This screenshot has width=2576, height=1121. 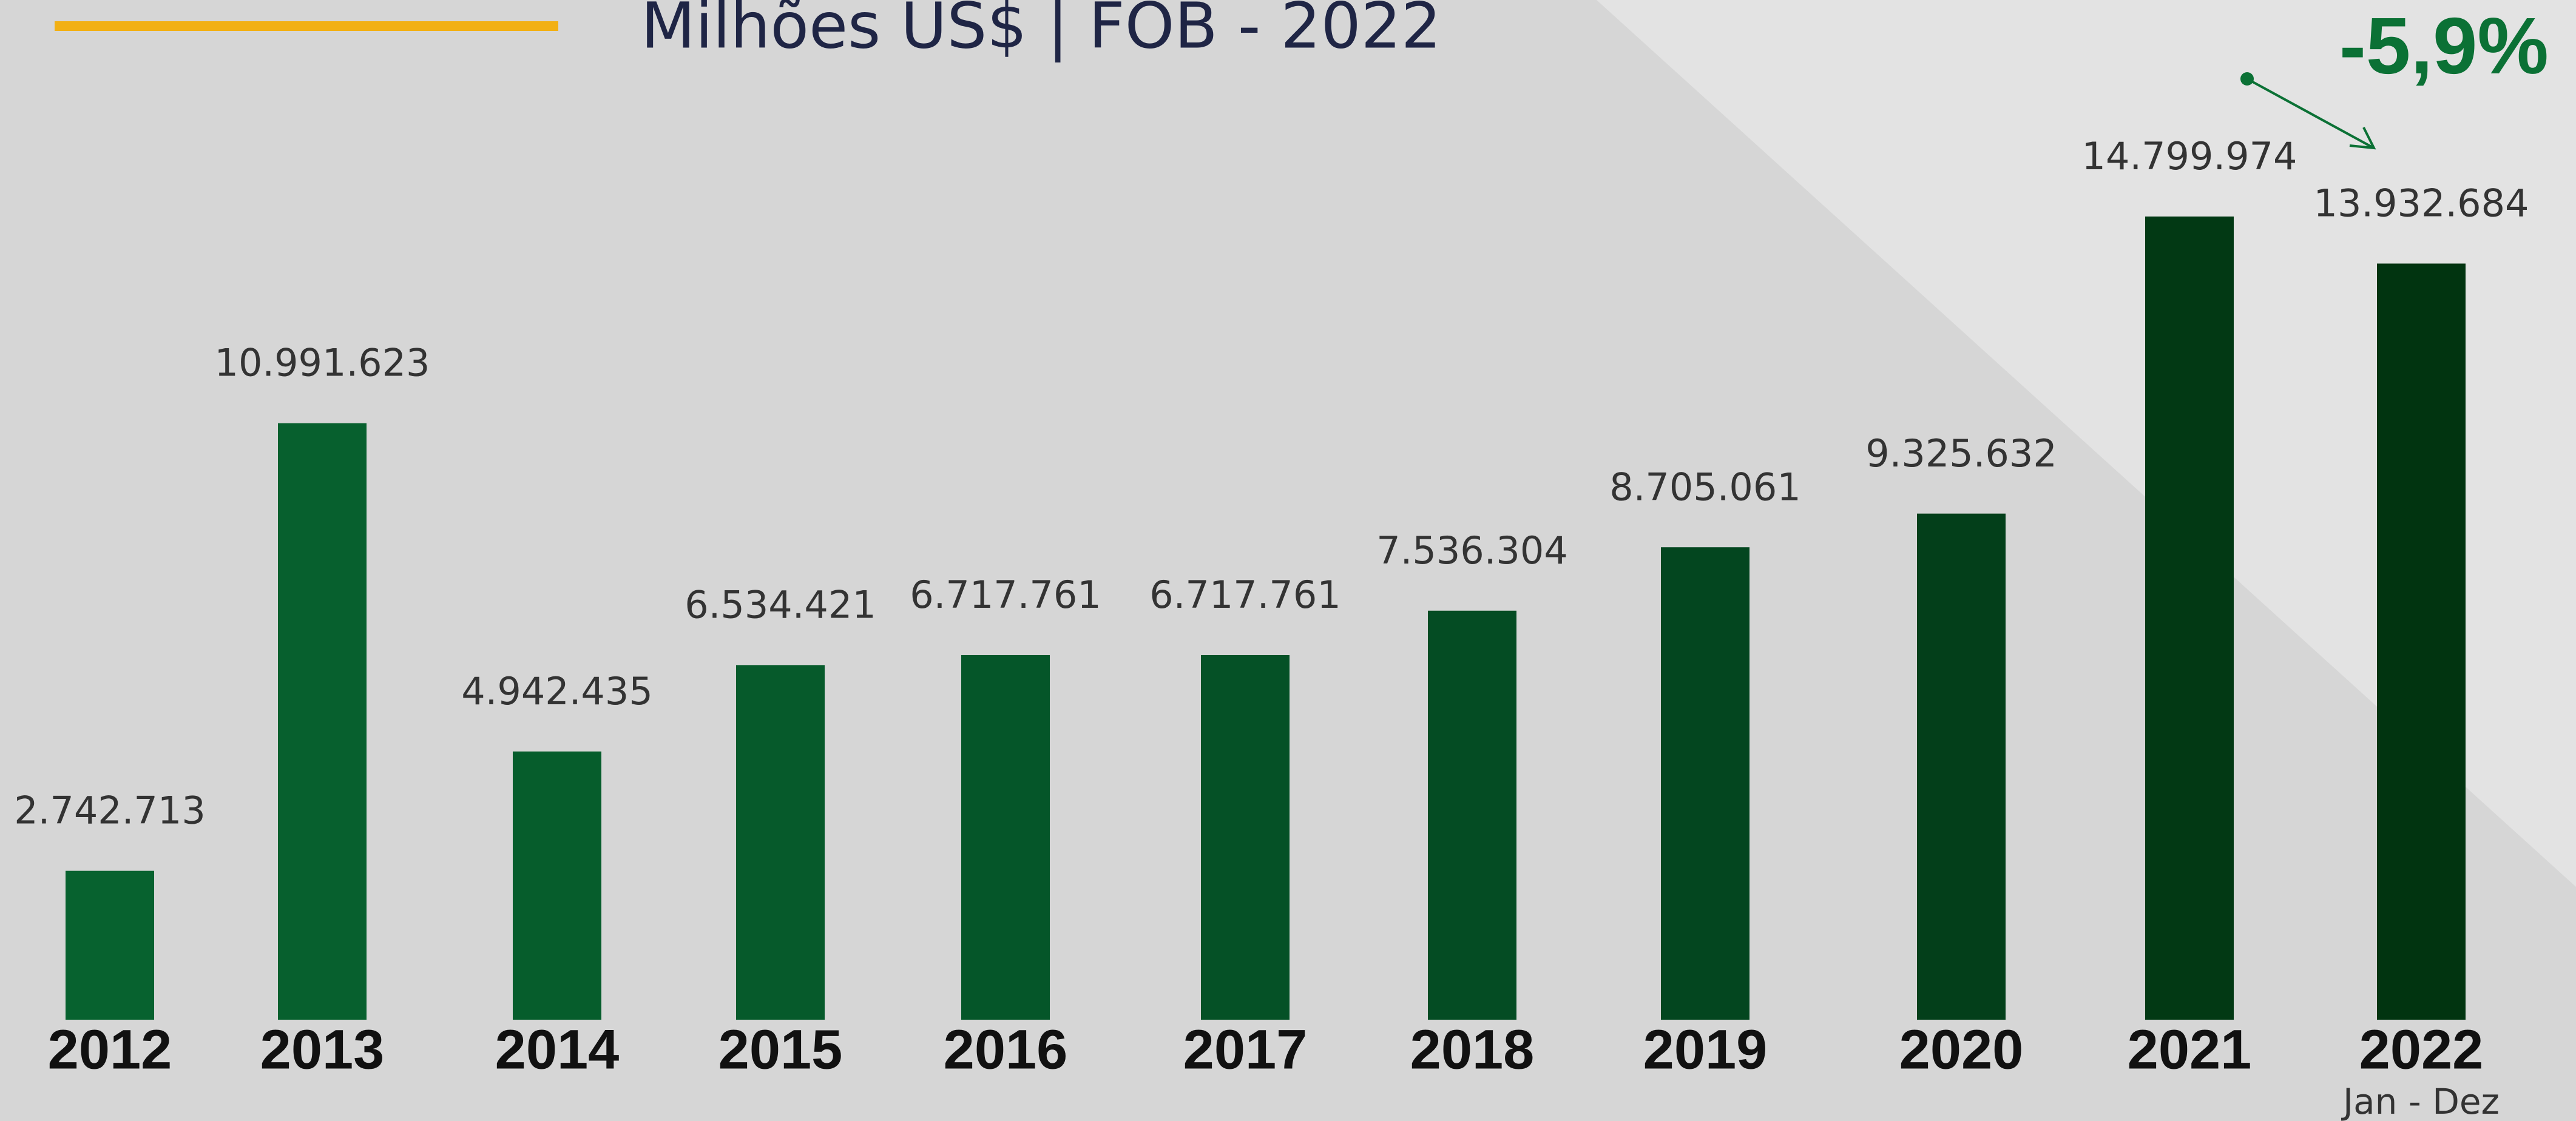 What do you see at coordinates (2444, 45) in the screenshot?
I see `annotation: -5,9%` at bounding box center [2444, 45].